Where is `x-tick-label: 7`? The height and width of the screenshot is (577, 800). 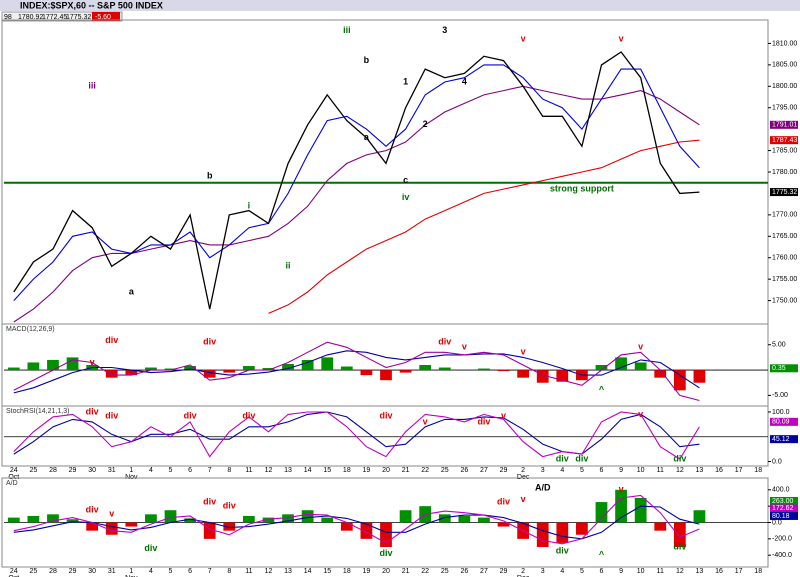
x-tick-label: 7 is located at coordinates (210, 470).